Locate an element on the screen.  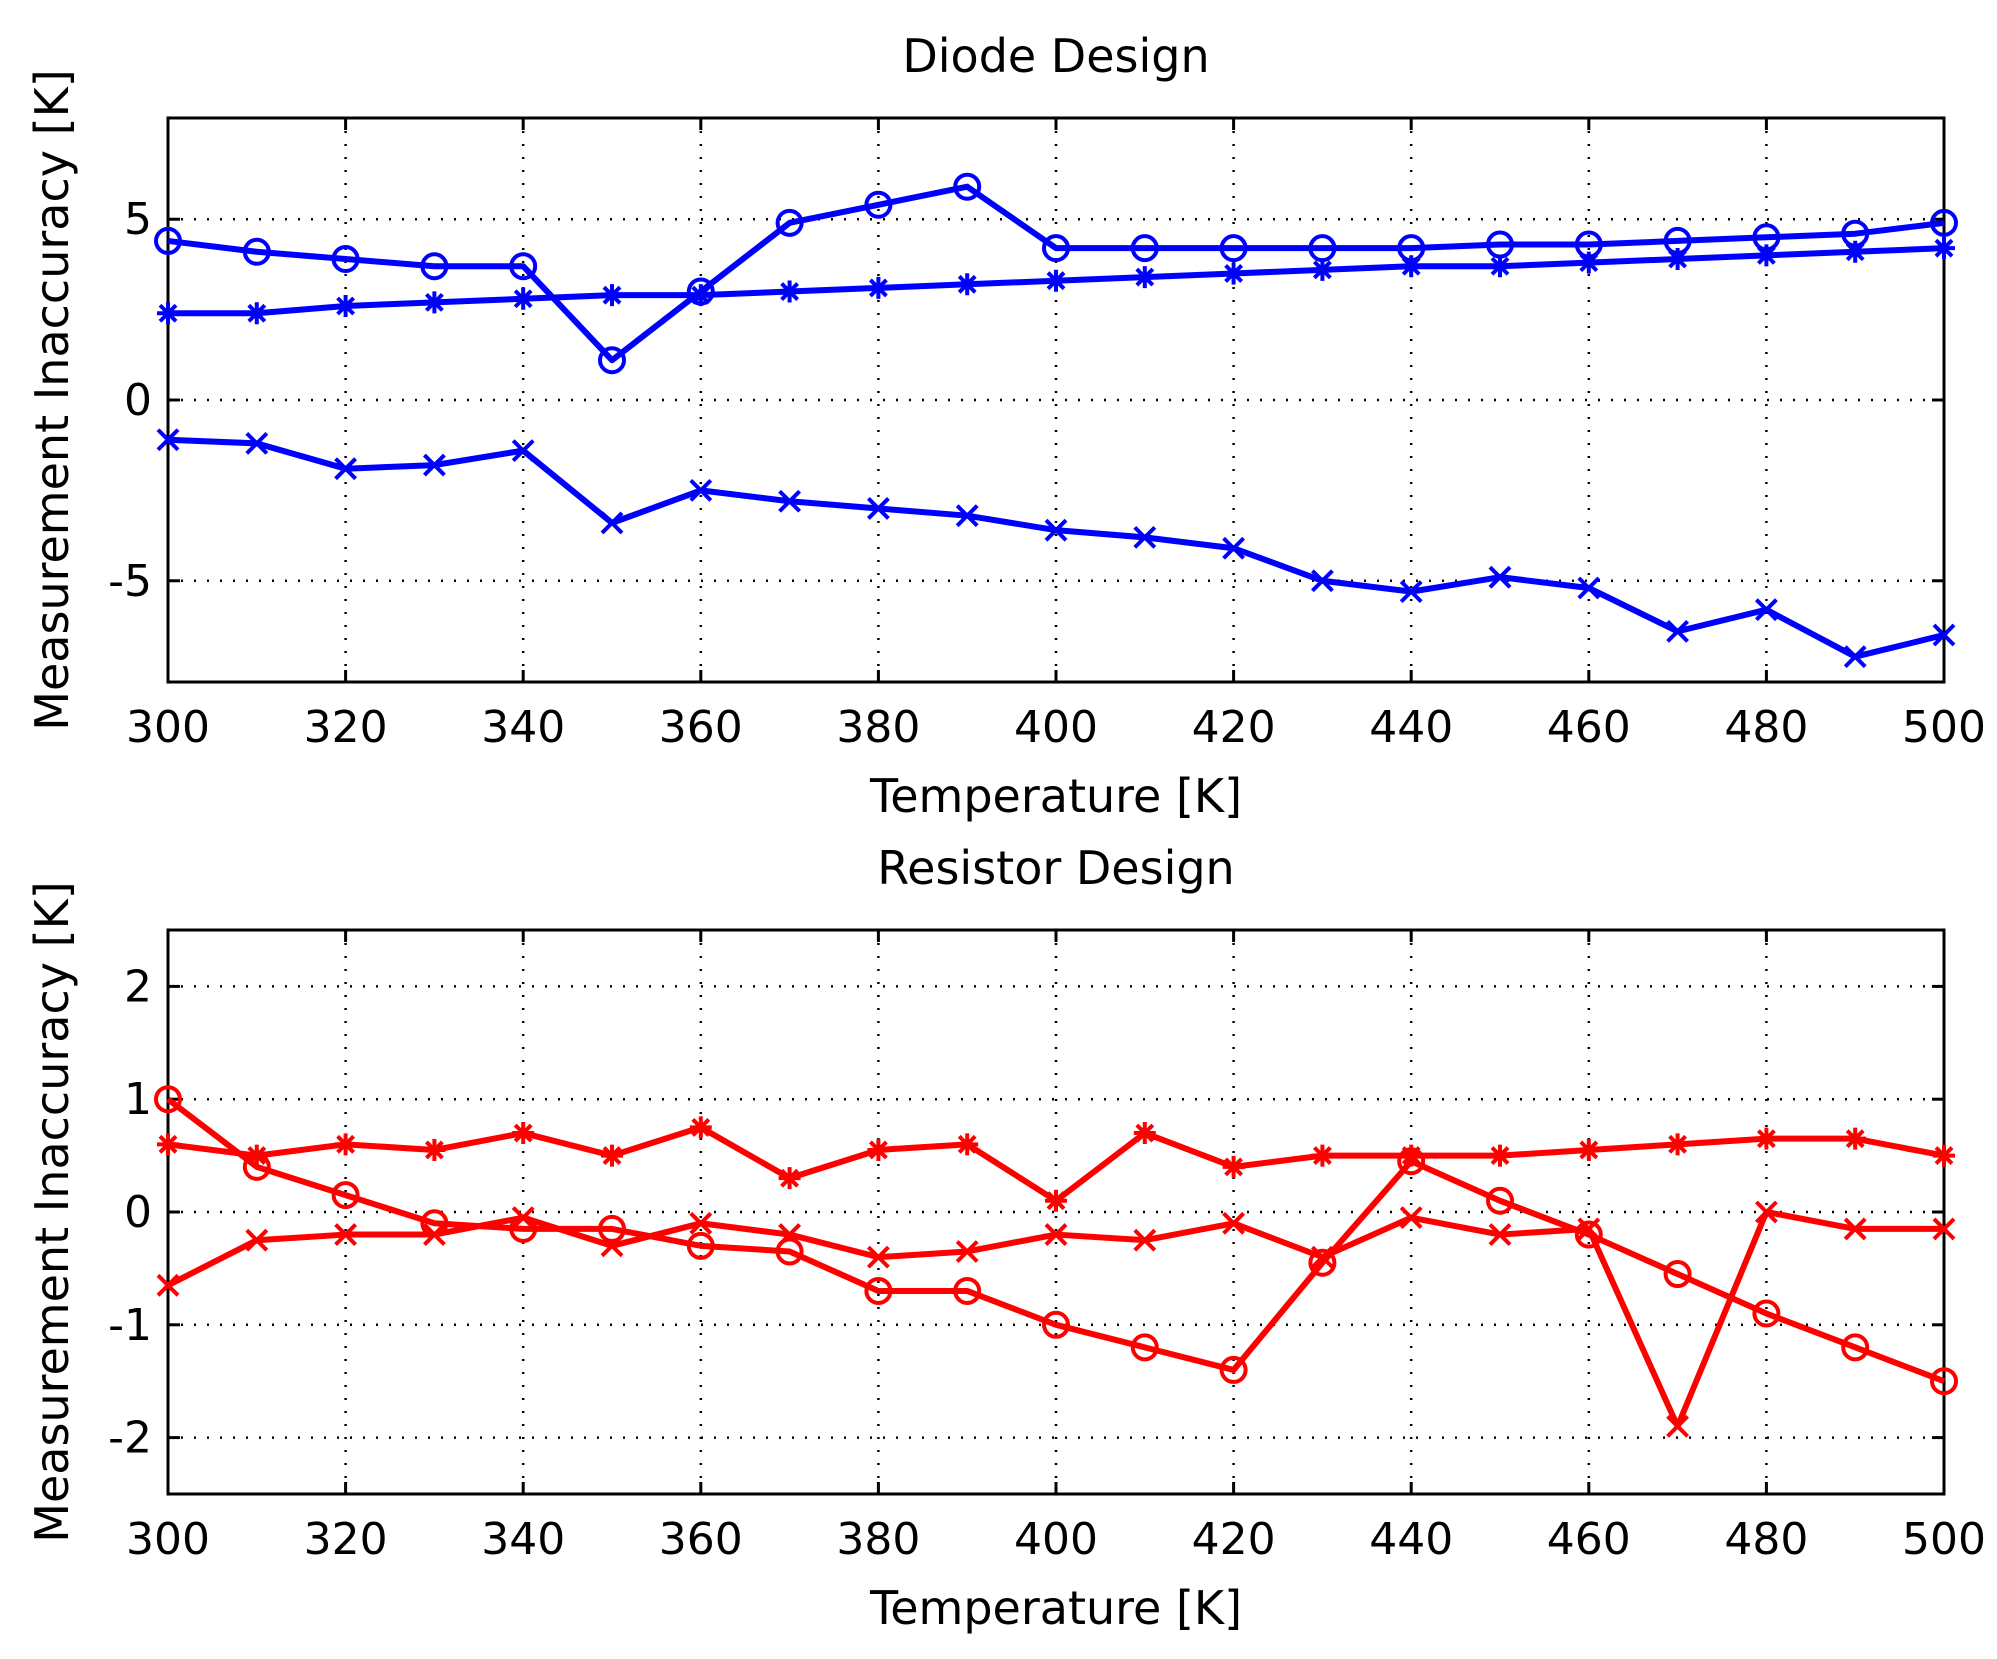
chart-1-xtick-label: 300 is located at coordinates (168, 1539).